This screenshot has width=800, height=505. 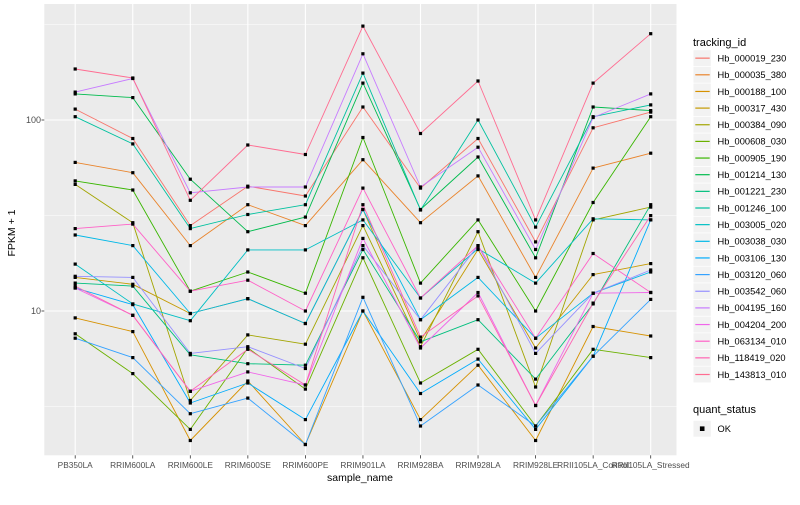 What do you see at coordinates (739, 307) in the screenshot?
I see `legend-key: Hb_004195_160` at bounding box center [739, 307].